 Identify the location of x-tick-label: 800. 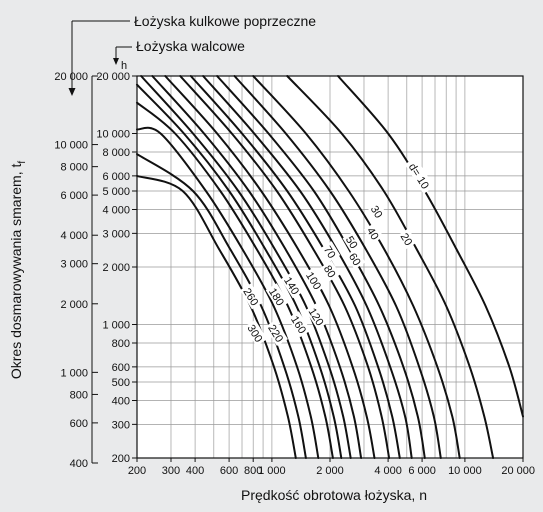
(253, 471).